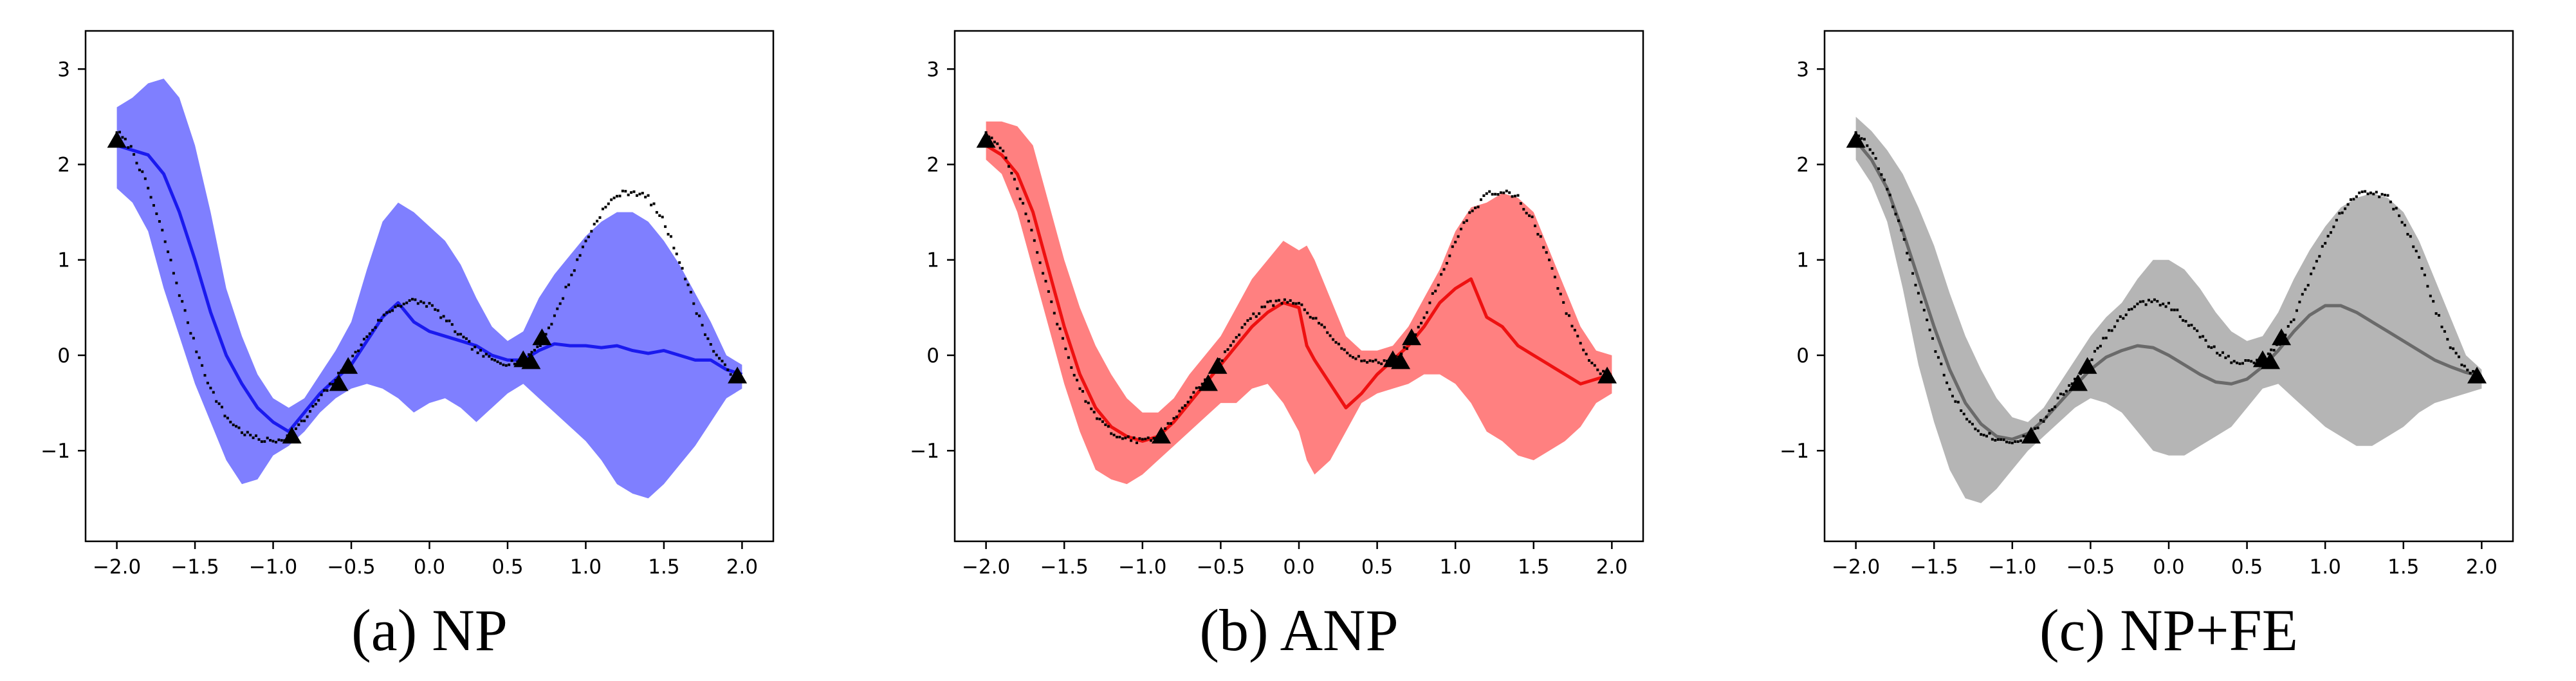  I want to click on x-tick-label: 0.5, so click(1377, 567).